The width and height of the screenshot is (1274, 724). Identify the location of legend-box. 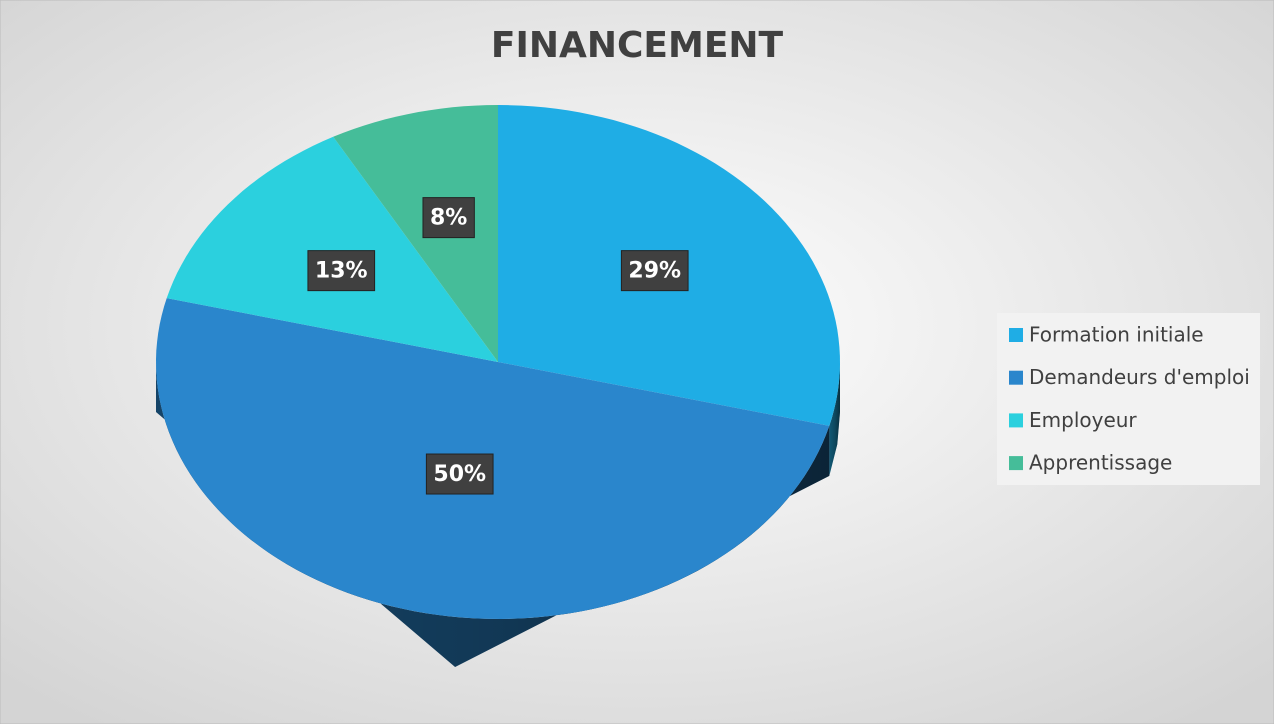
(1128, 399).